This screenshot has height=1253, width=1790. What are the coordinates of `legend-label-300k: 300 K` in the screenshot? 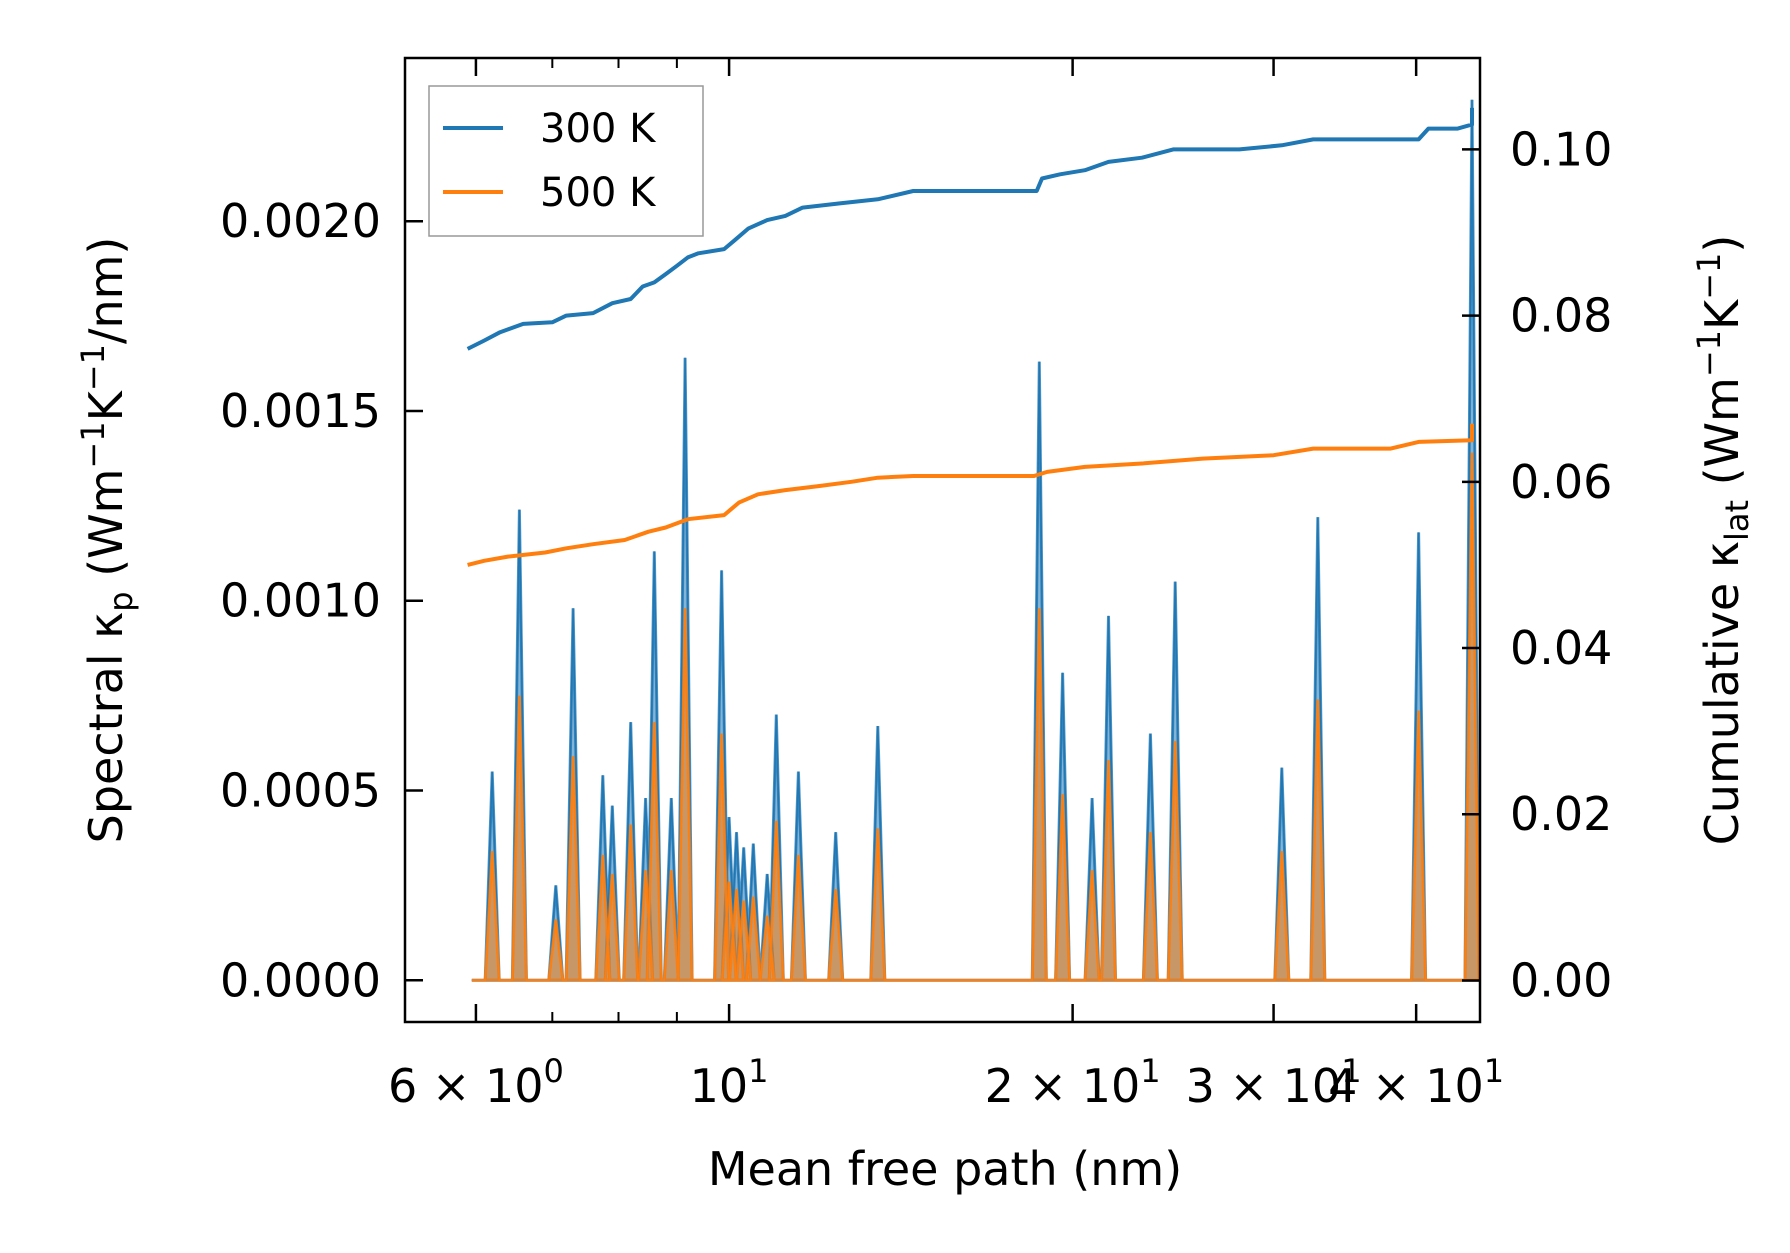 It's located at (598, 129).